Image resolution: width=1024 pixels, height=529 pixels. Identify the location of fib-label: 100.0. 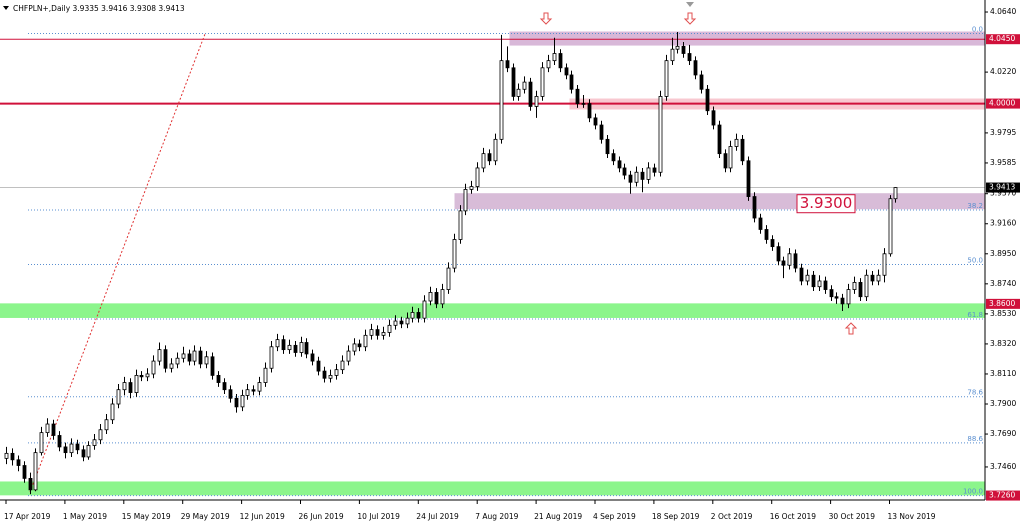
(973, 492).